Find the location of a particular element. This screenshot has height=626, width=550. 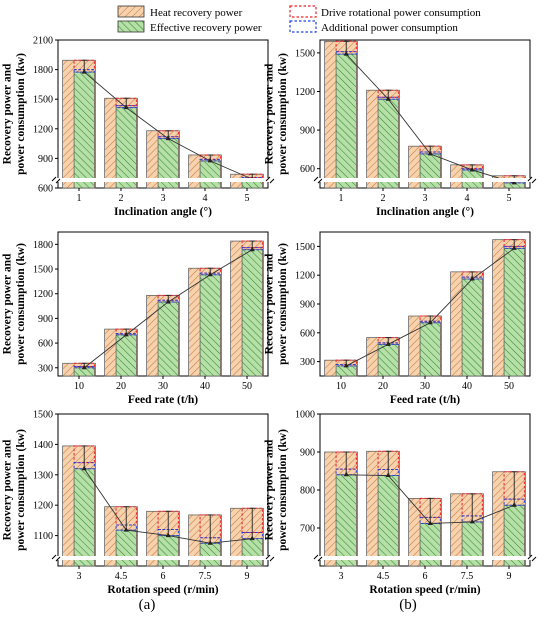

x-tick-label-7.5: 7.5 is located at coordinates (467, 576).